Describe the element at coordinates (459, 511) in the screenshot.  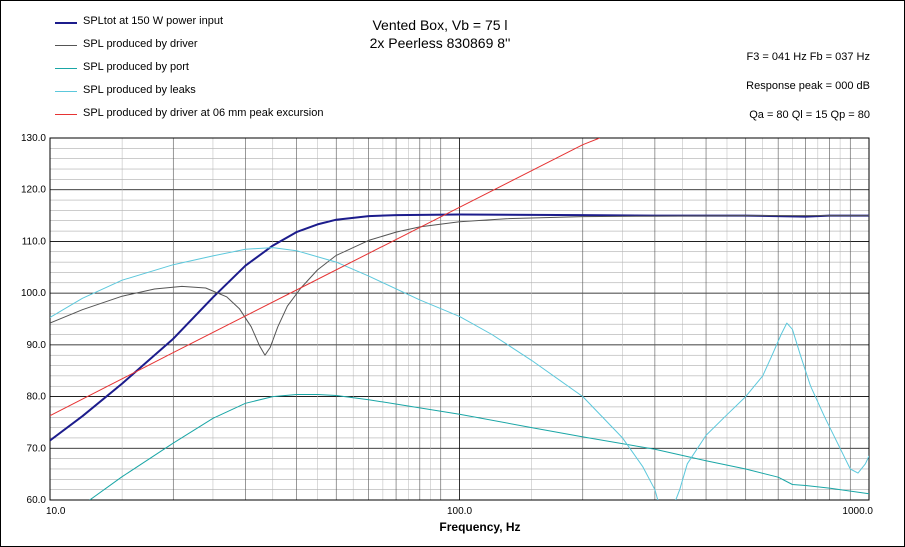
I see `x-tick-label: 100.0` at that location.